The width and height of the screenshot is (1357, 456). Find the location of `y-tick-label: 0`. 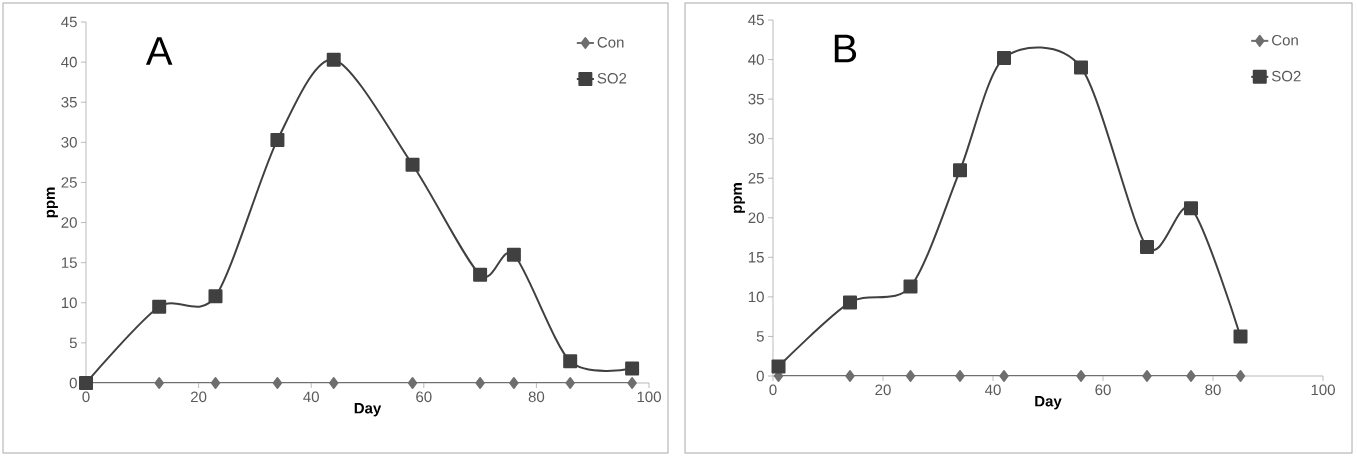

y-tick-label: 0 is located at coordinates (760, 376).